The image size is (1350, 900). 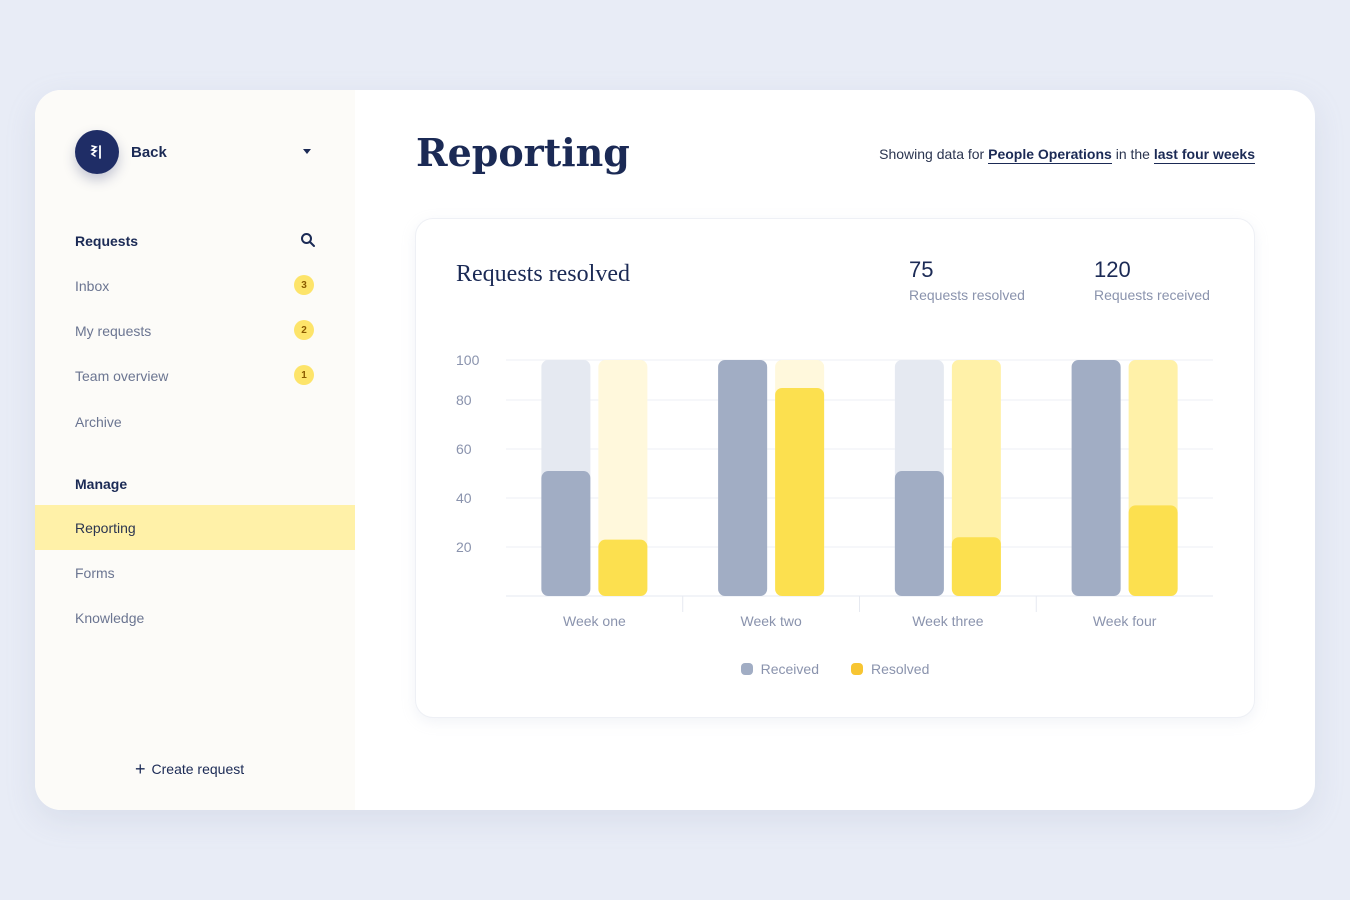 What do you see at coordinates (857, 669) in the screenshot?
I see `legend-swatch-resolved` at bounding box center [857, 669].